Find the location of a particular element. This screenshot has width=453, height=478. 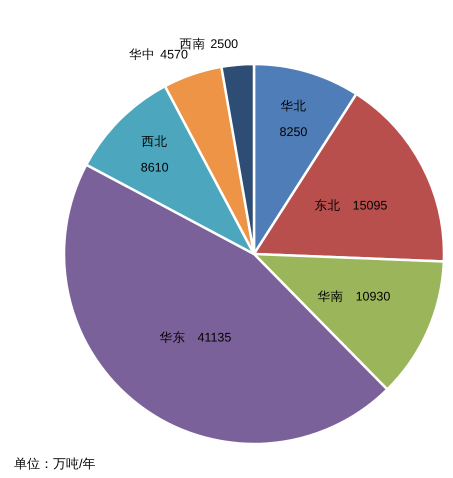

data-label: 15095 is located at coordinates (370, 205).